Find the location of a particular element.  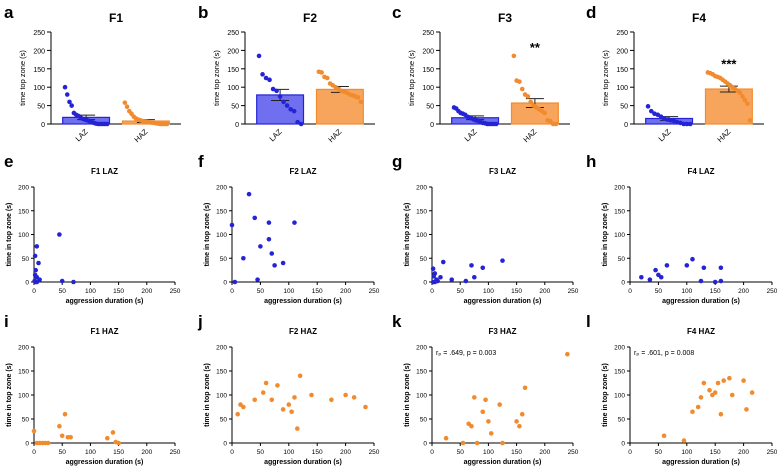

panel-title: F4 is located at coordinates (699, 18).